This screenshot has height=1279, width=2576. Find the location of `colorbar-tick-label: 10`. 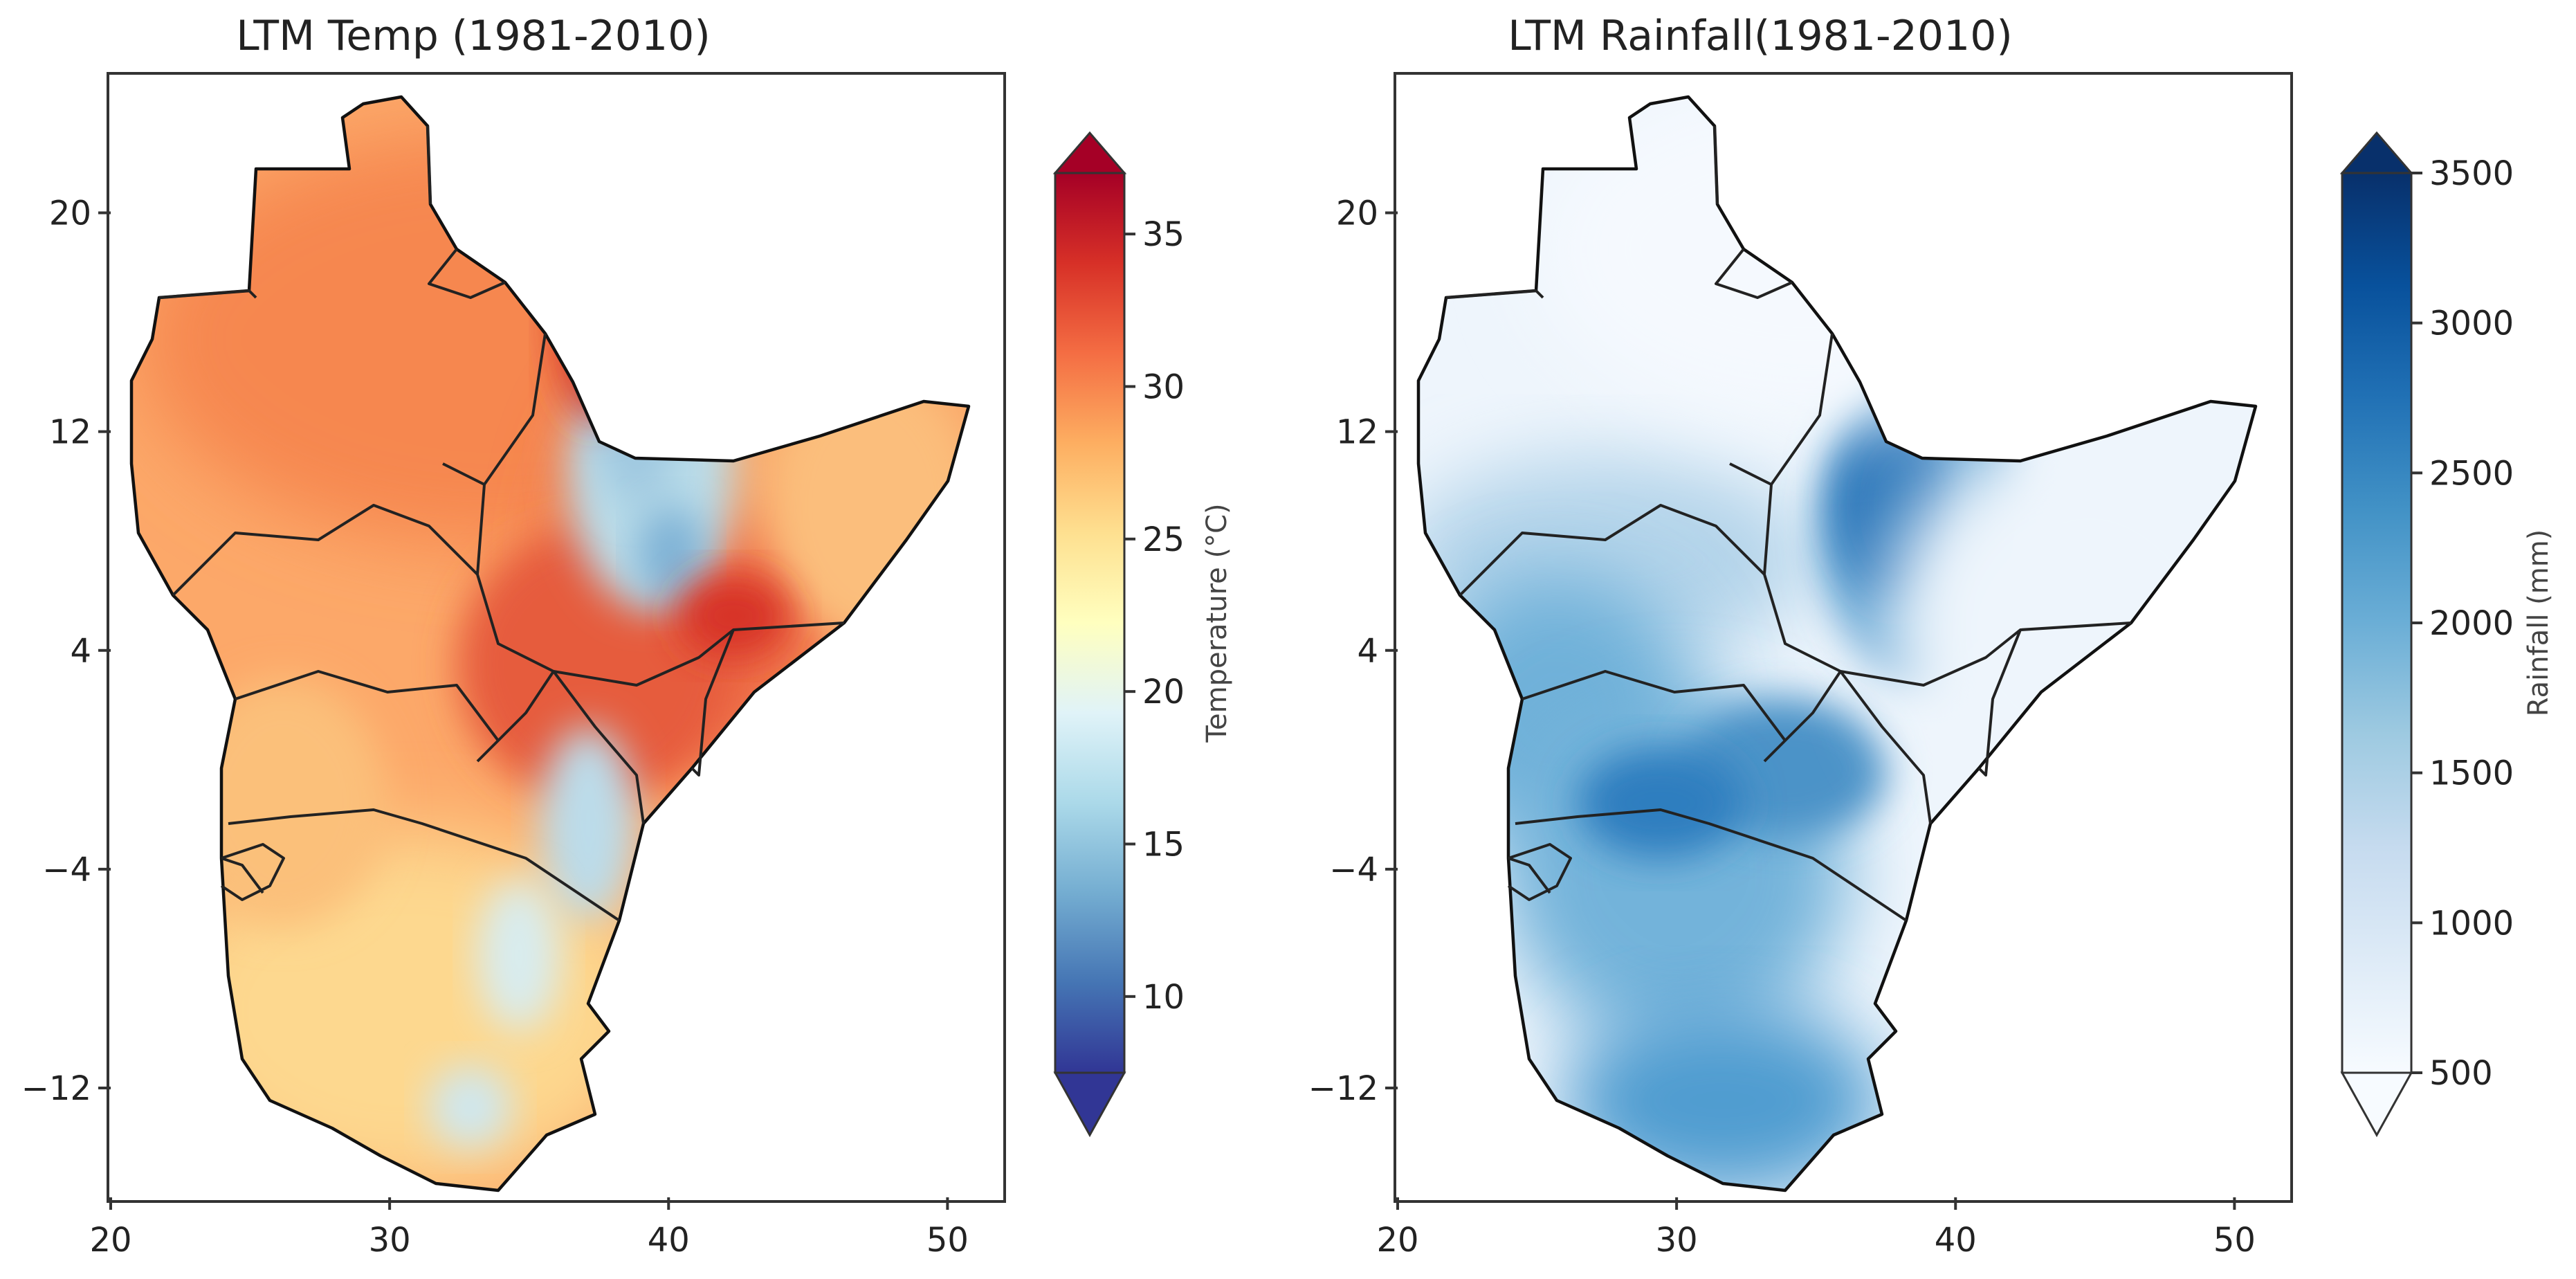

colorbar-tick-label: 10 is located at coordinates (1164, 997).